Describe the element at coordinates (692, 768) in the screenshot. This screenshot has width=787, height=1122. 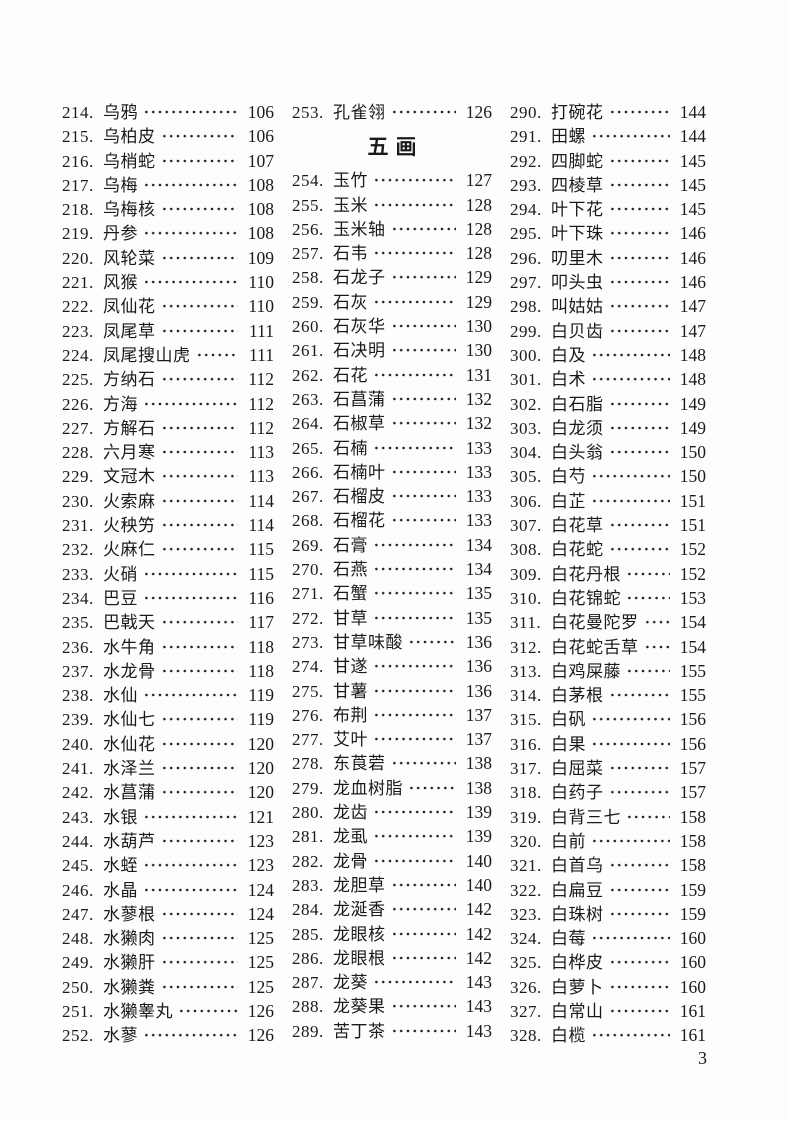
I see `entry-page: 157` at that location.